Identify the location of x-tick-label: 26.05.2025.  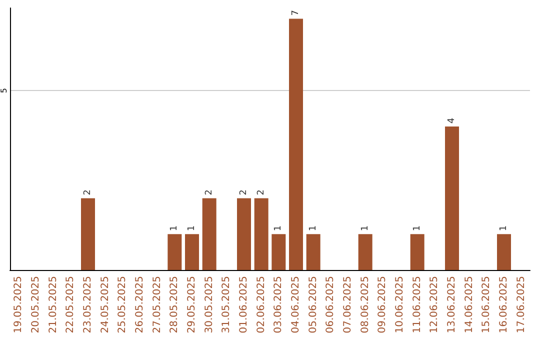
(140, 305).